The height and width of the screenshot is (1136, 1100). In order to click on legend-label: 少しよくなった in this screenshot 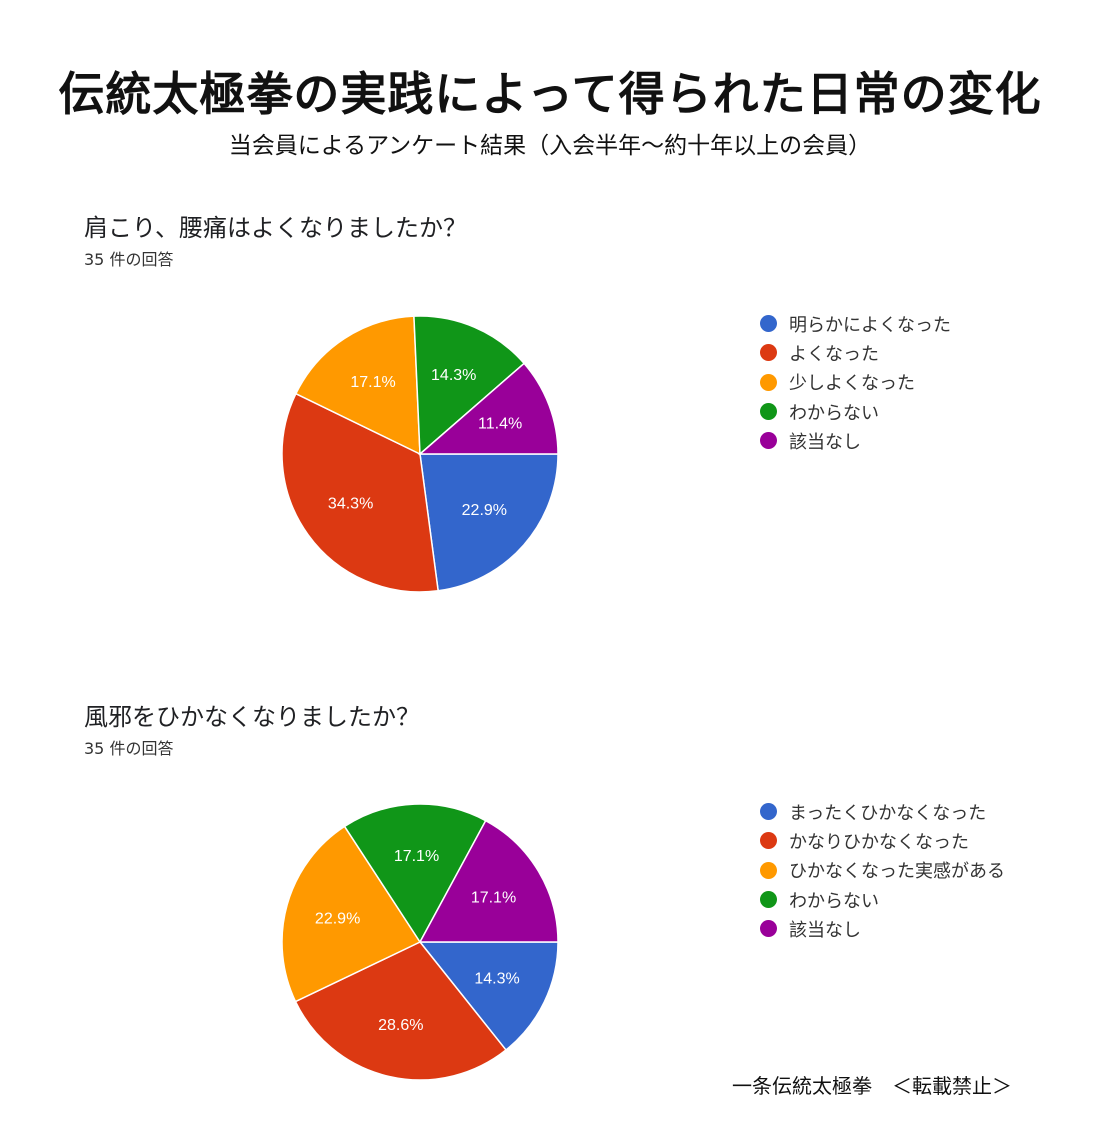, I will do `click(852, 384)`.